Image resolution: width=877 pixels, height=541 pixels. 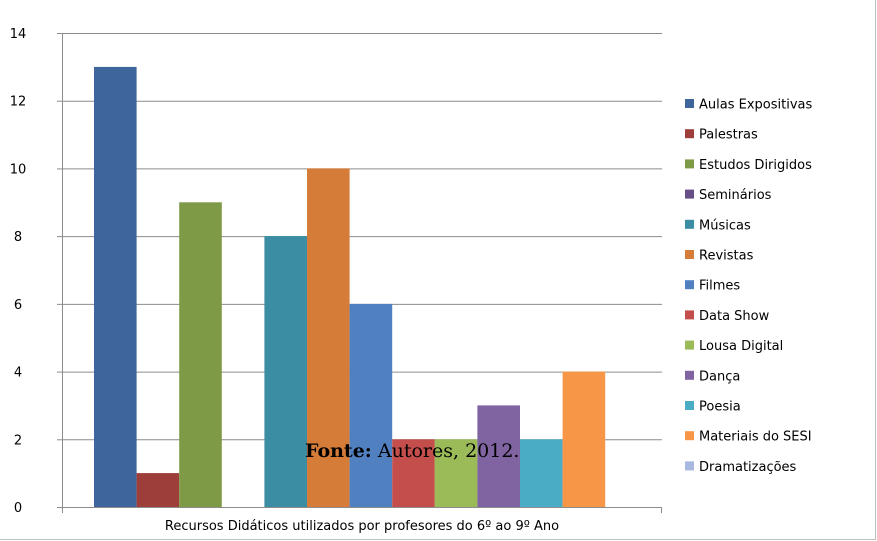 I want to click on legend-swatch-poesia, so click(x=689, y=405).